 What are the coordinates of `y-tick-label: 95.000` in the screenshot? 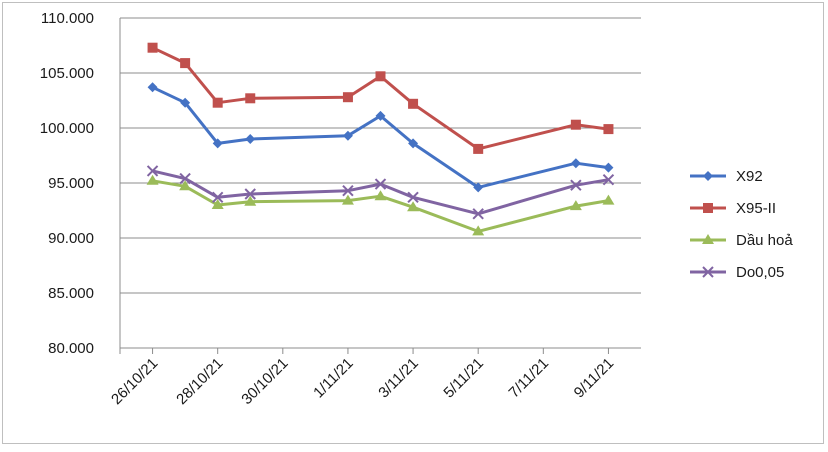 It's located at (71, 183).